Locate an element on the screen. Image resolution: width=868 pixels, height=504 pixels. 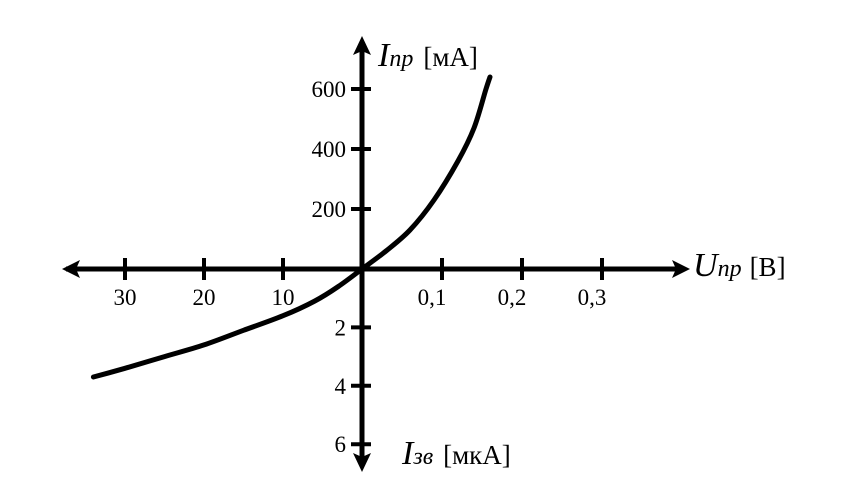
x-tick-label: 0,1 is located at coordinates (432, 297).